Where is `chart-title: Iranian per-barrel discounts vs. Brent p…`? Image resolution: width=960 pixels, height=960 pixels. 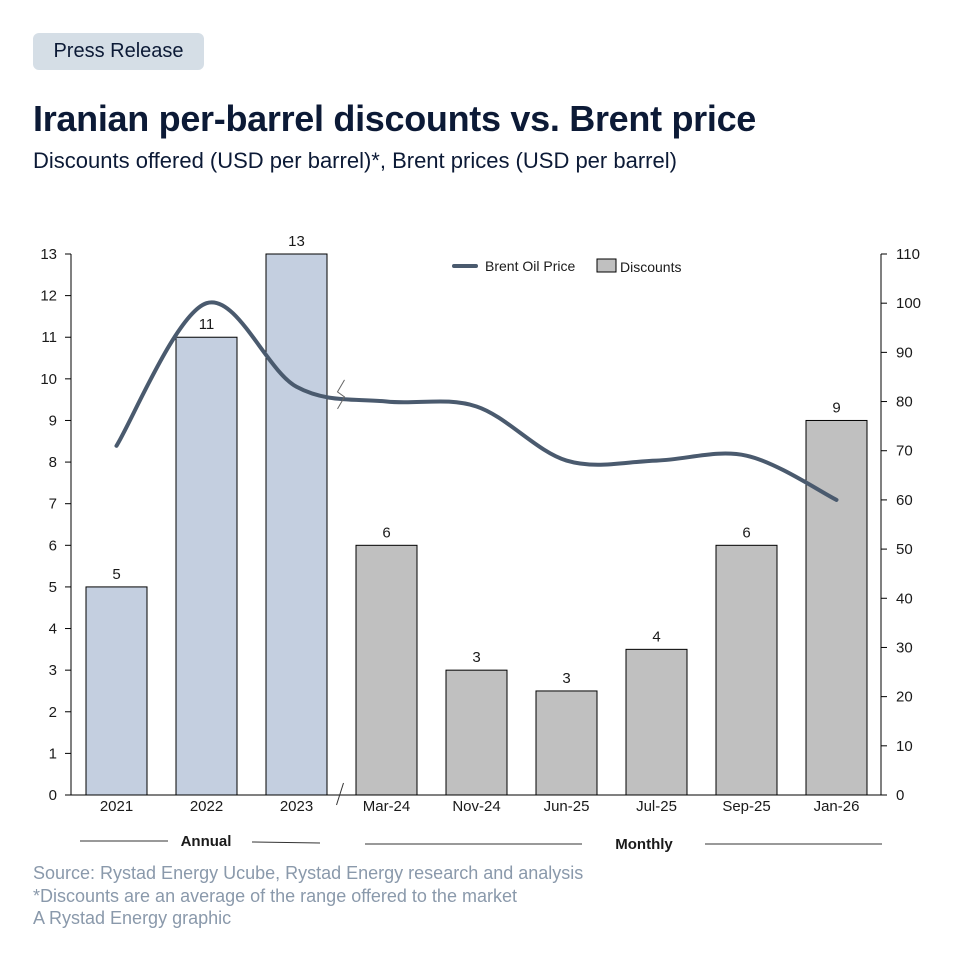 chart-title: Iranian per-barrel discounts vs. Brent p… is located at coordinates (395, 118).